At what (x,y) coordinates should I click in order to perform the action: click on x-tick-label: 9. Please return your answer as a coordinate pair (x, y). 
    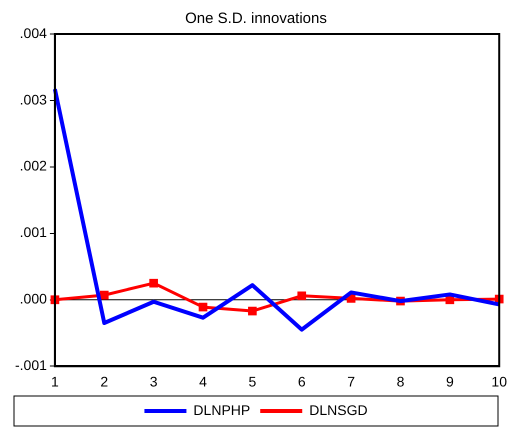
    Looking at the image, I should click on (450, 381).